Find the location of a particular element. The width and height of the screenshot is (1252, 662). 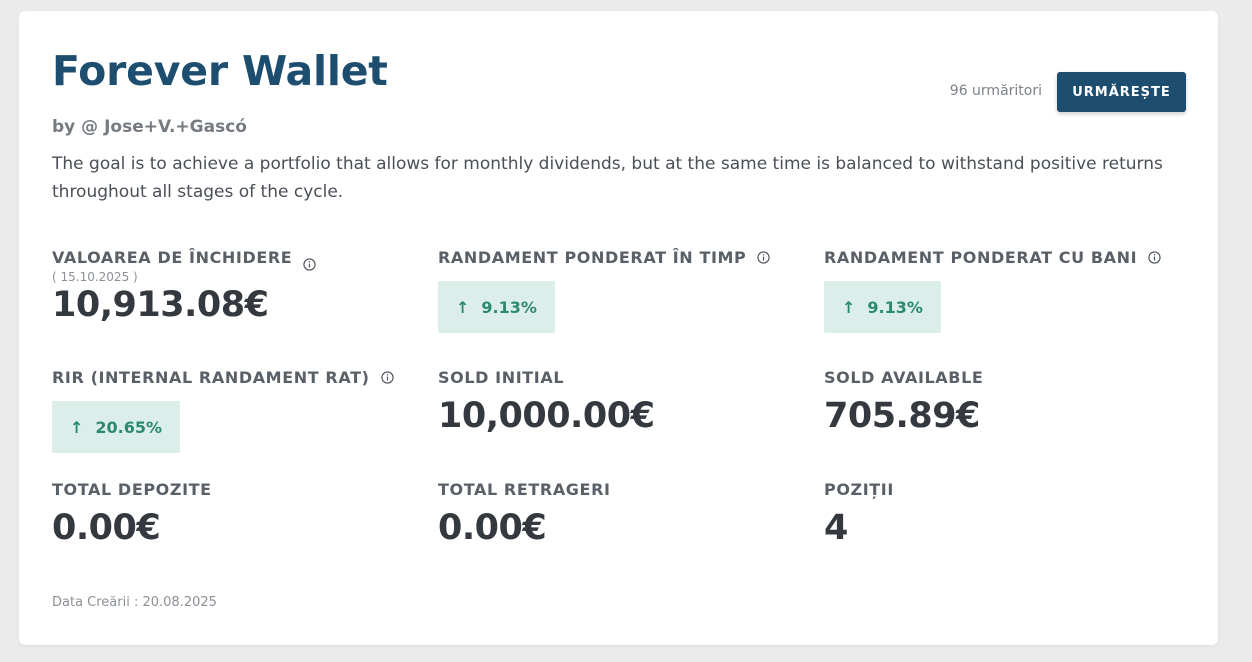

stat-label: RIR (INTERNAL RANDAMENT RAT) is located at coordinates (211, 377).